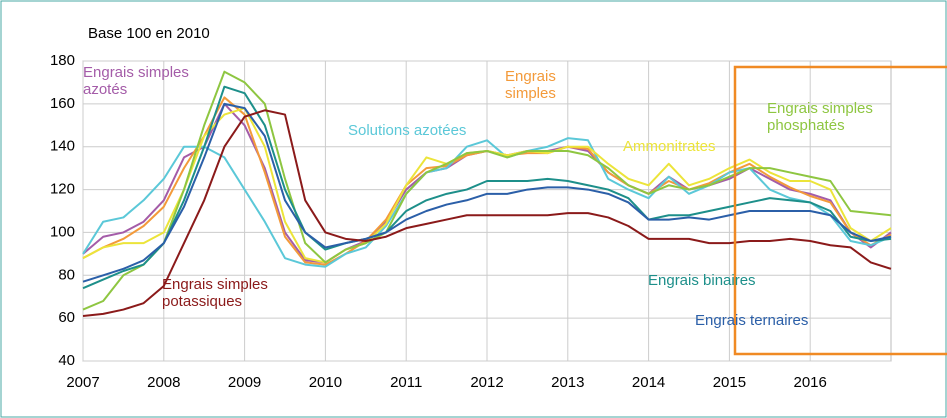 The height and width of the screenshot is (418, 947). I want to click on y-tick-label: 100, so click(62, 231).